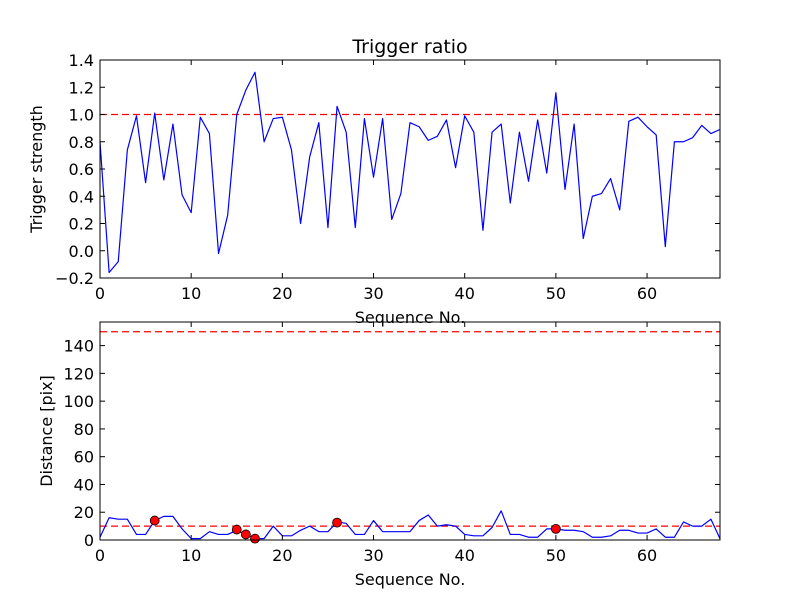  Describe the element at coordinates (81, 196) in the screenshot. I see `y-tick-label: 0.4` at that location.